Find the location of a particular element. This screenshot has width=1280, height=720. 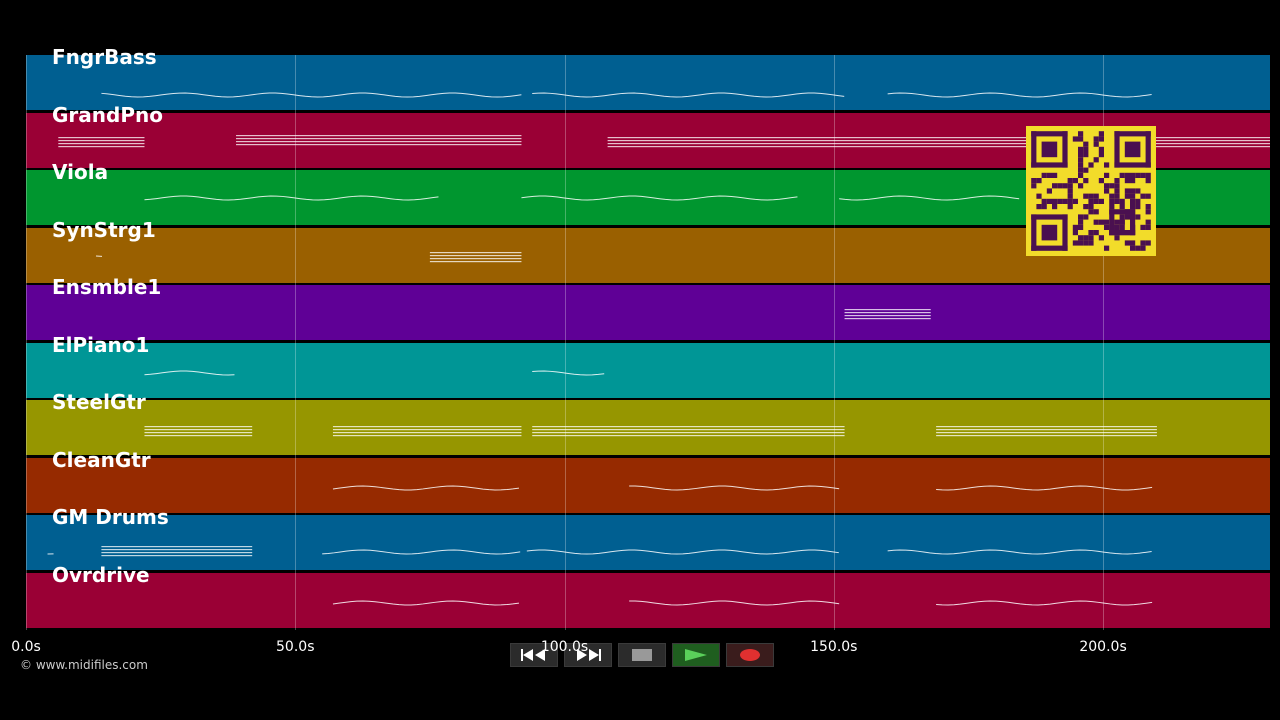

qr-code-graphic is located at coordinates (1091, 191).